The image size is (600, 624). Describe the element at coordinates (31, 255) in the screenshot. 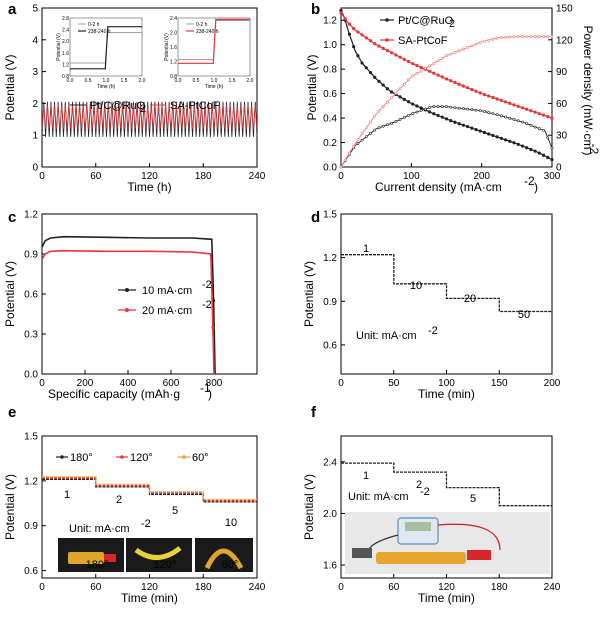

I see `panel-c-ytick-label: 0.9` at that location.